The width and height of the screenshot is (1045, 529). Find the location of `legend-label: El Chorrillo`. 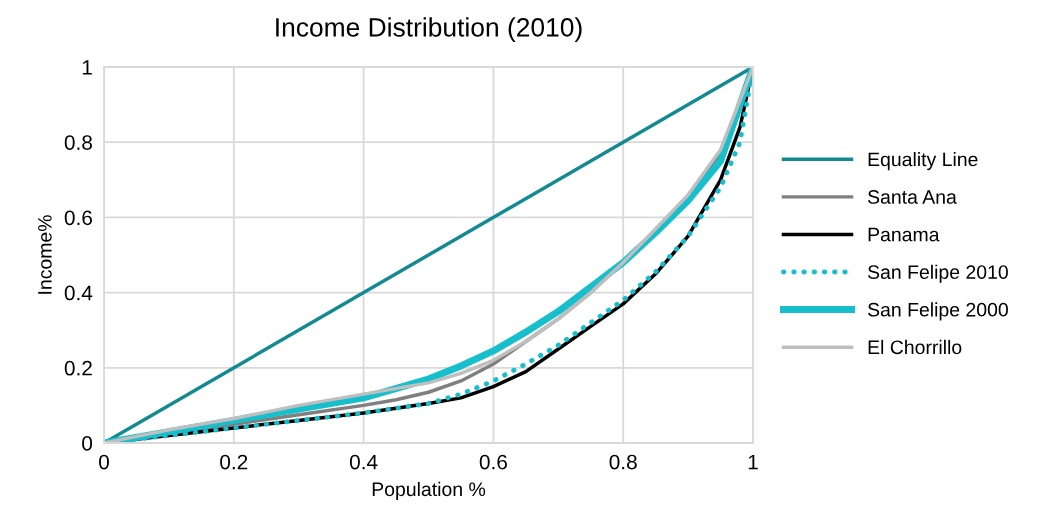

legend-label: El Chorrillo is located at coordinates (915, 347).